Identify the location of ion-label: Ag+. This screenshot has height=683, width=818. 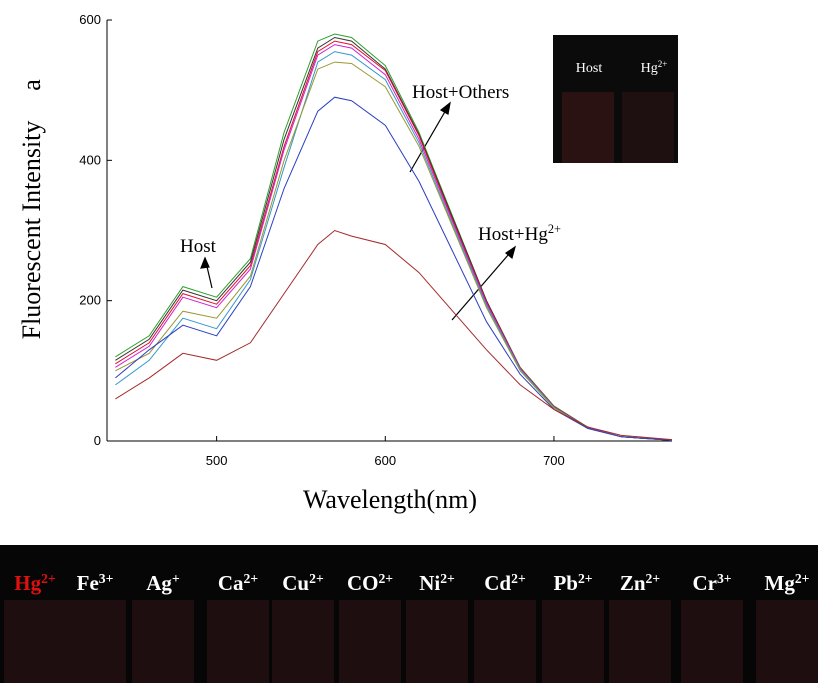
(163, 583).